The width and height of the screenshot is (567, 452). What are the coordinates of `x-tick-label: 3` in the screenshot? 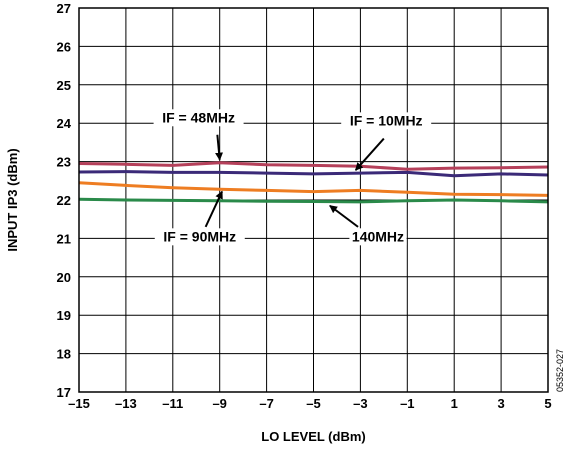 It's located at (500, 403).